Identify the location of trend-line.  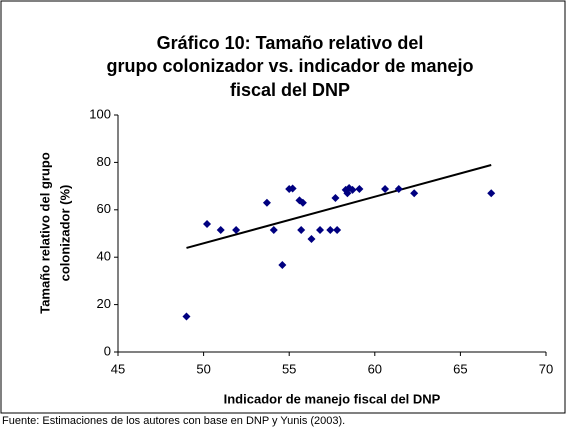
(339, 206).